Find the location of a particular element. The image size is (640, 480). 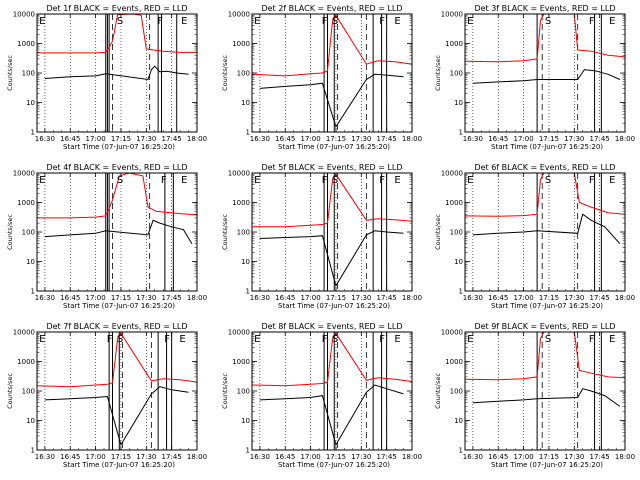

panel-title: Det 7f BLACK = Events, RED = LLD is located at coordinates (116, 326).